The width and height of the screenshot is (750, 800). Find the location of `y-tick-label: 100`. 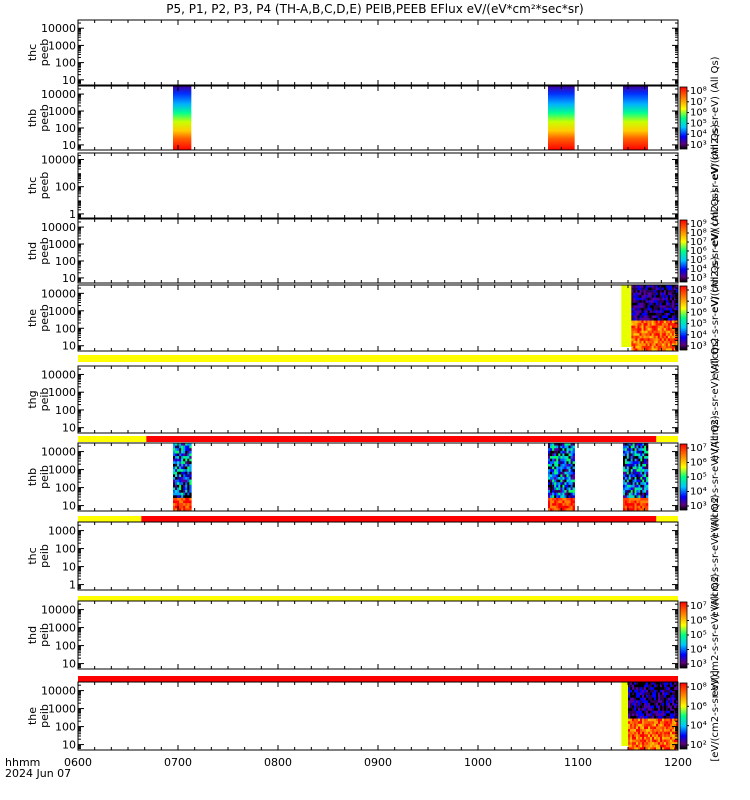

y-tick-label: 100 is located at coordinates (65, 549).